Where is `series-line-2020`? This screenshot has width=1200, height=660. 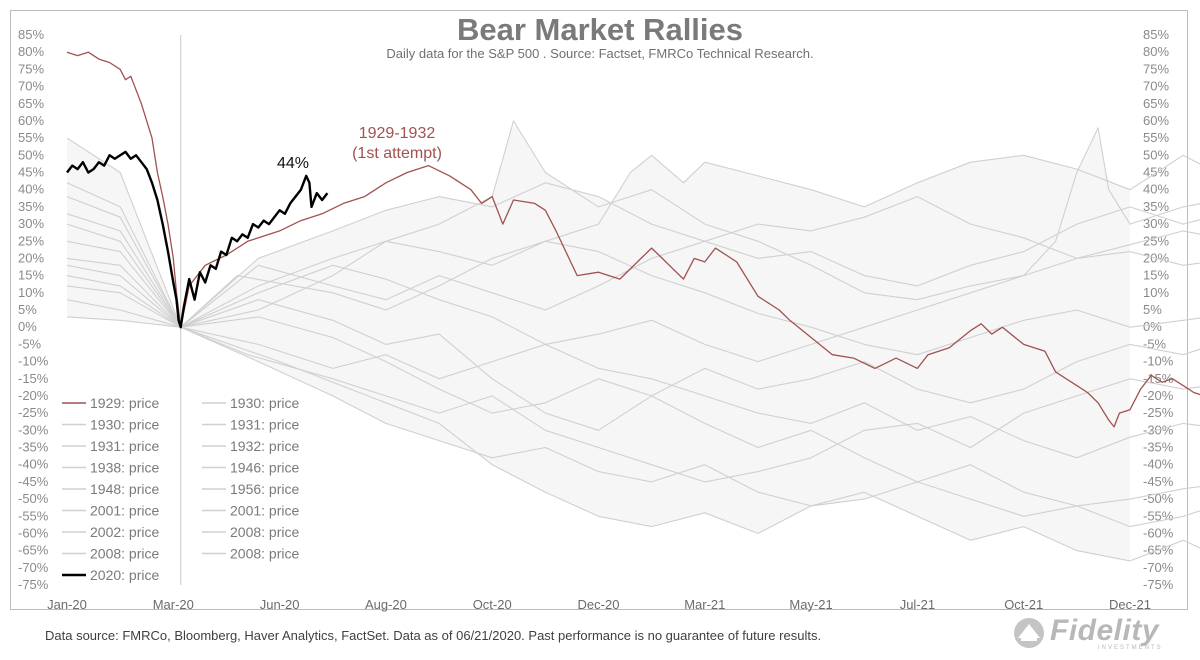 series-line-2020 is located at coordinates (197, 239).